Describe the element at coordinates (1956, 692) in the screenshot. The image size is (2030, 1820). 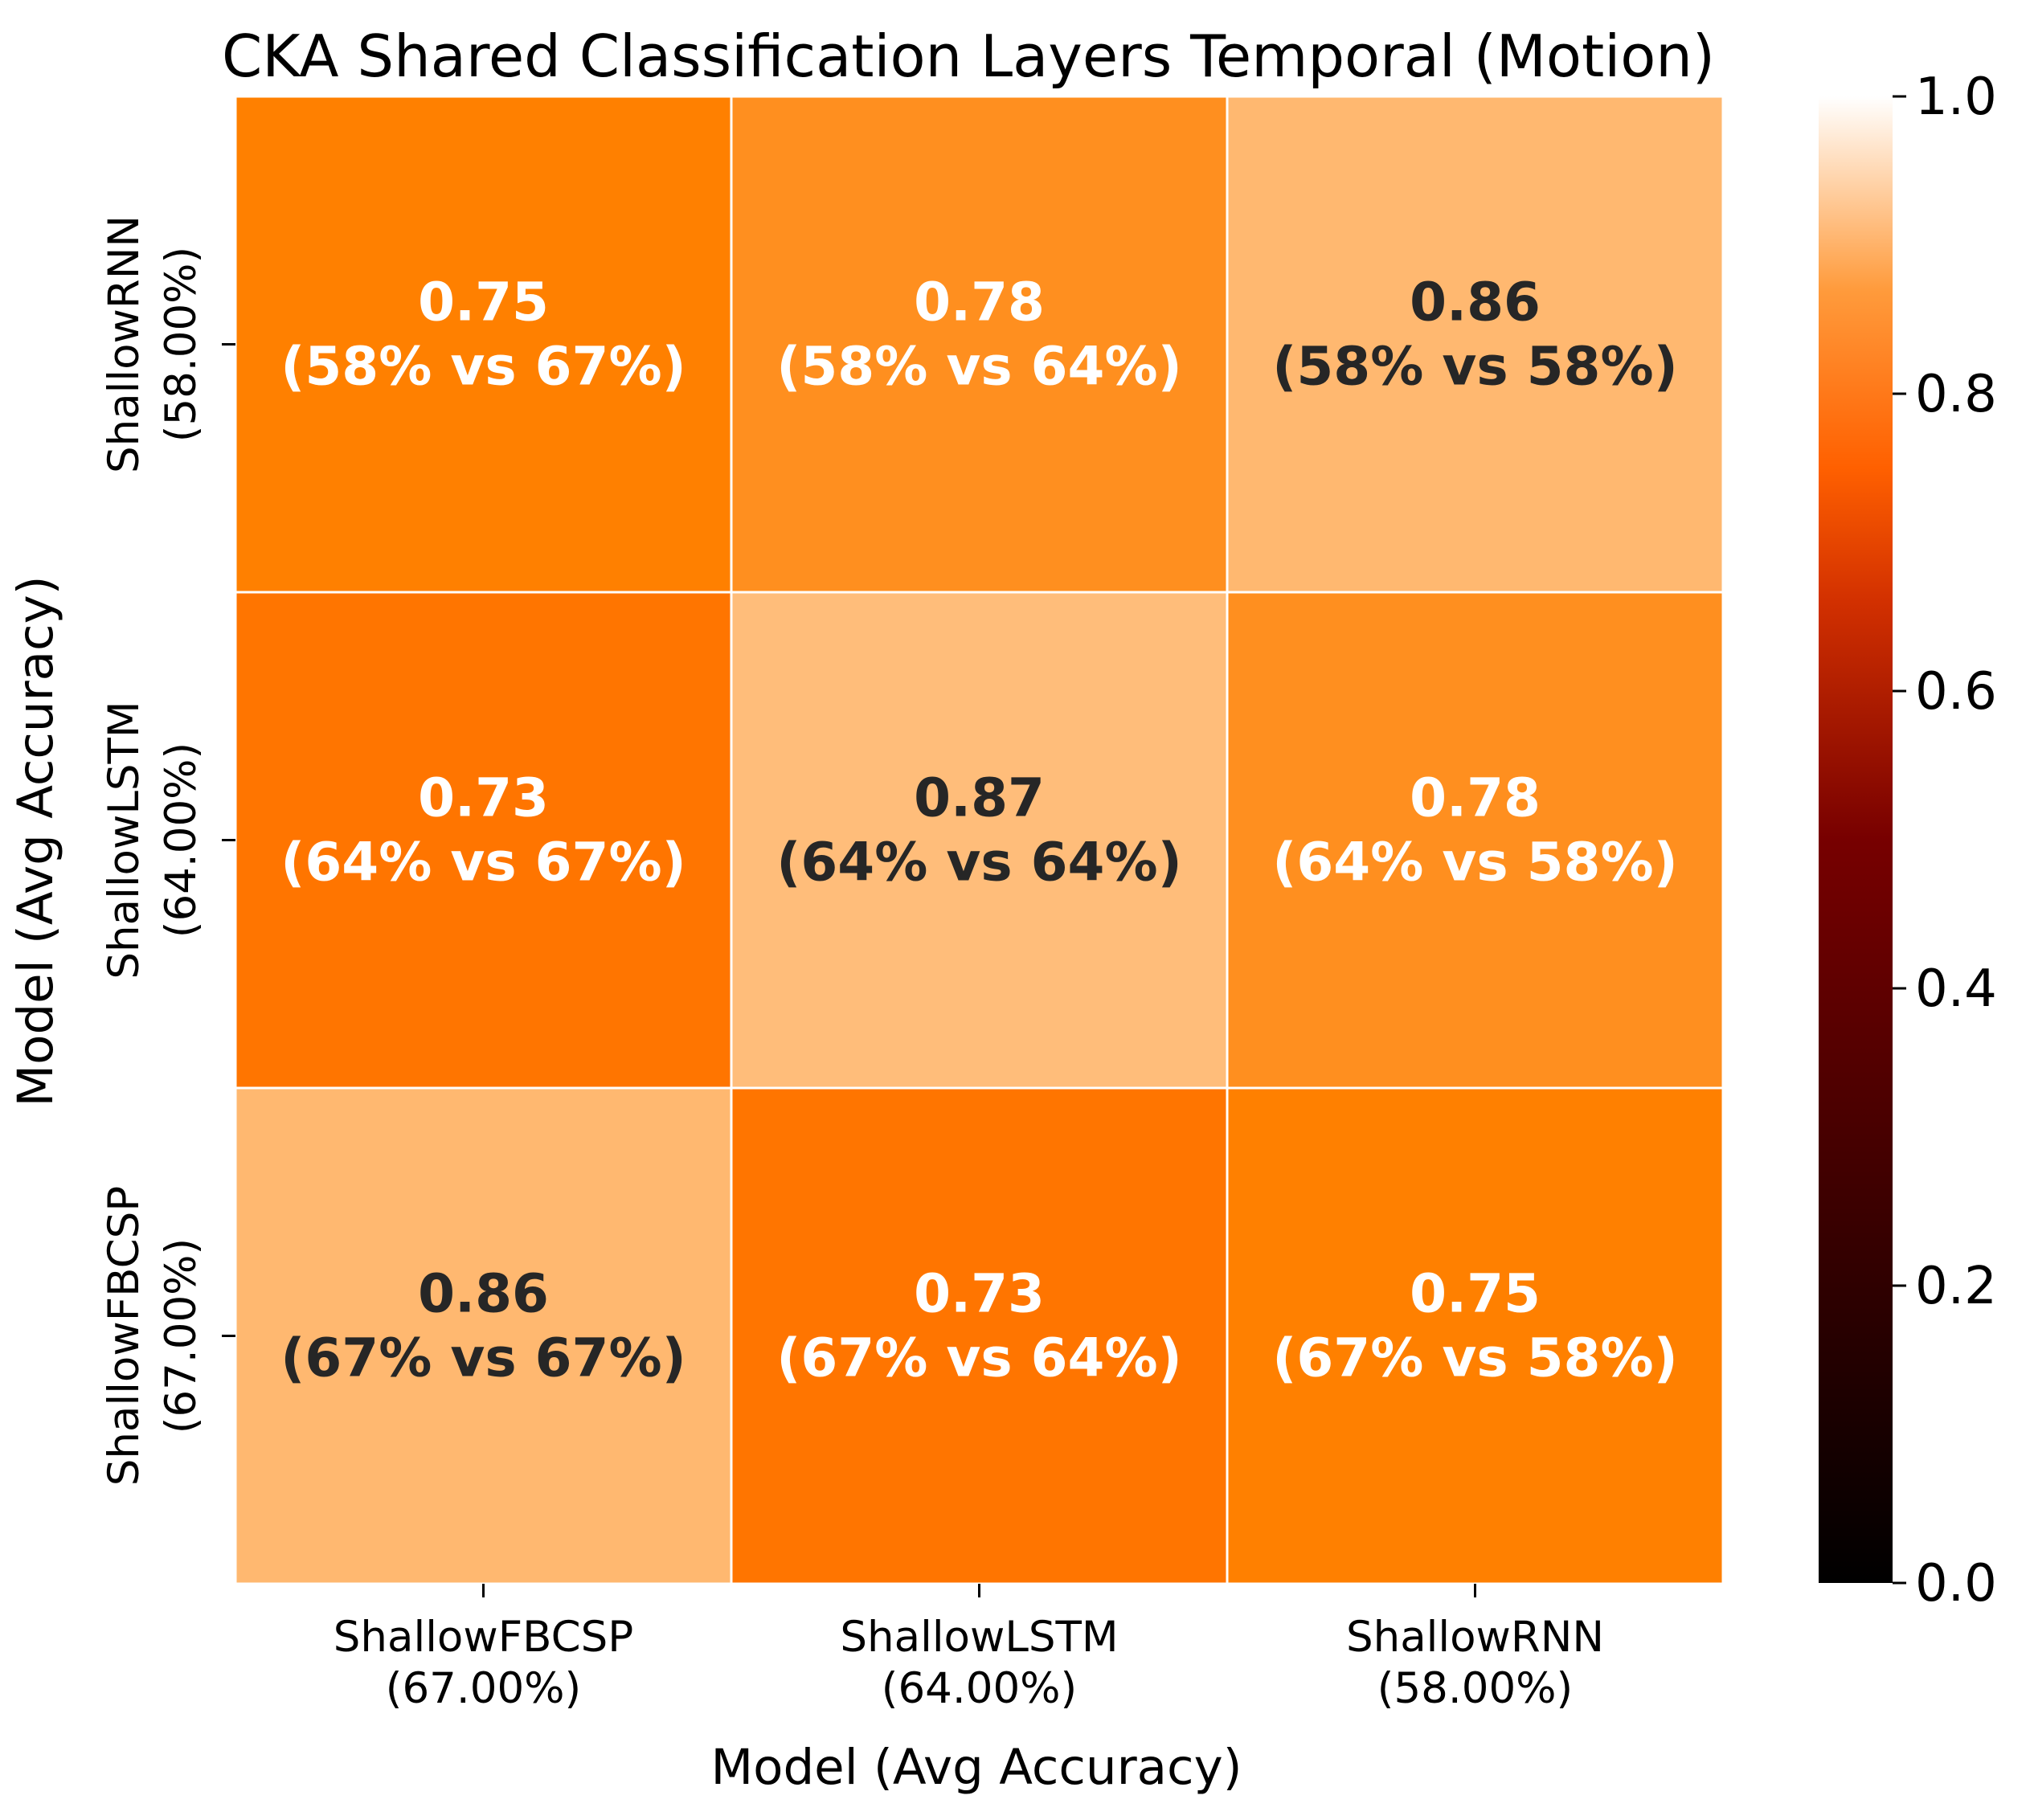
I see `colorbar-tick-label: 0.6` at that location.